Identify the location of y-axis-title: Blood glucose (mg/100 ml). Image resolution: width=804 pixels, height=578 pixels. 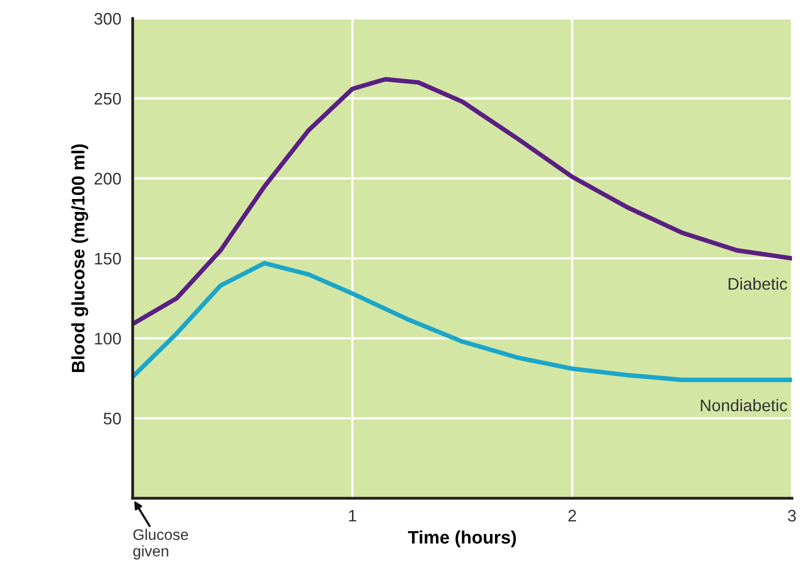
(79, 258).